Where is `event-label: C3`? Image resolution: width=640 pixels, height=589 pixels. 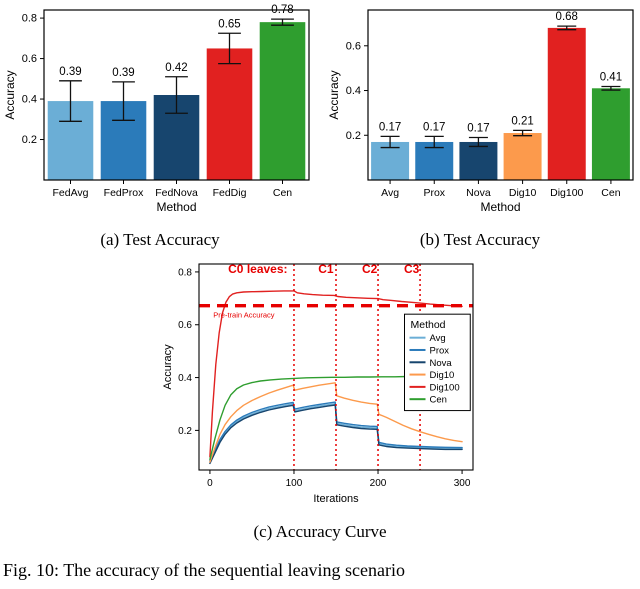 event-label: C3 is located at coordinates (412, 269).